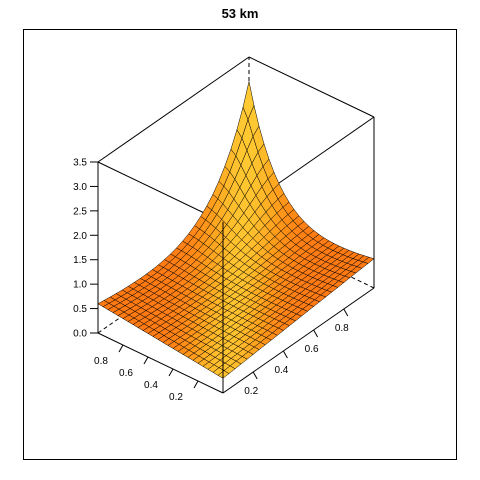 Image resolution: width=480 pixels, height=480 pixels. I want to click on x-tick-label: 0.2, so click(251, 391).